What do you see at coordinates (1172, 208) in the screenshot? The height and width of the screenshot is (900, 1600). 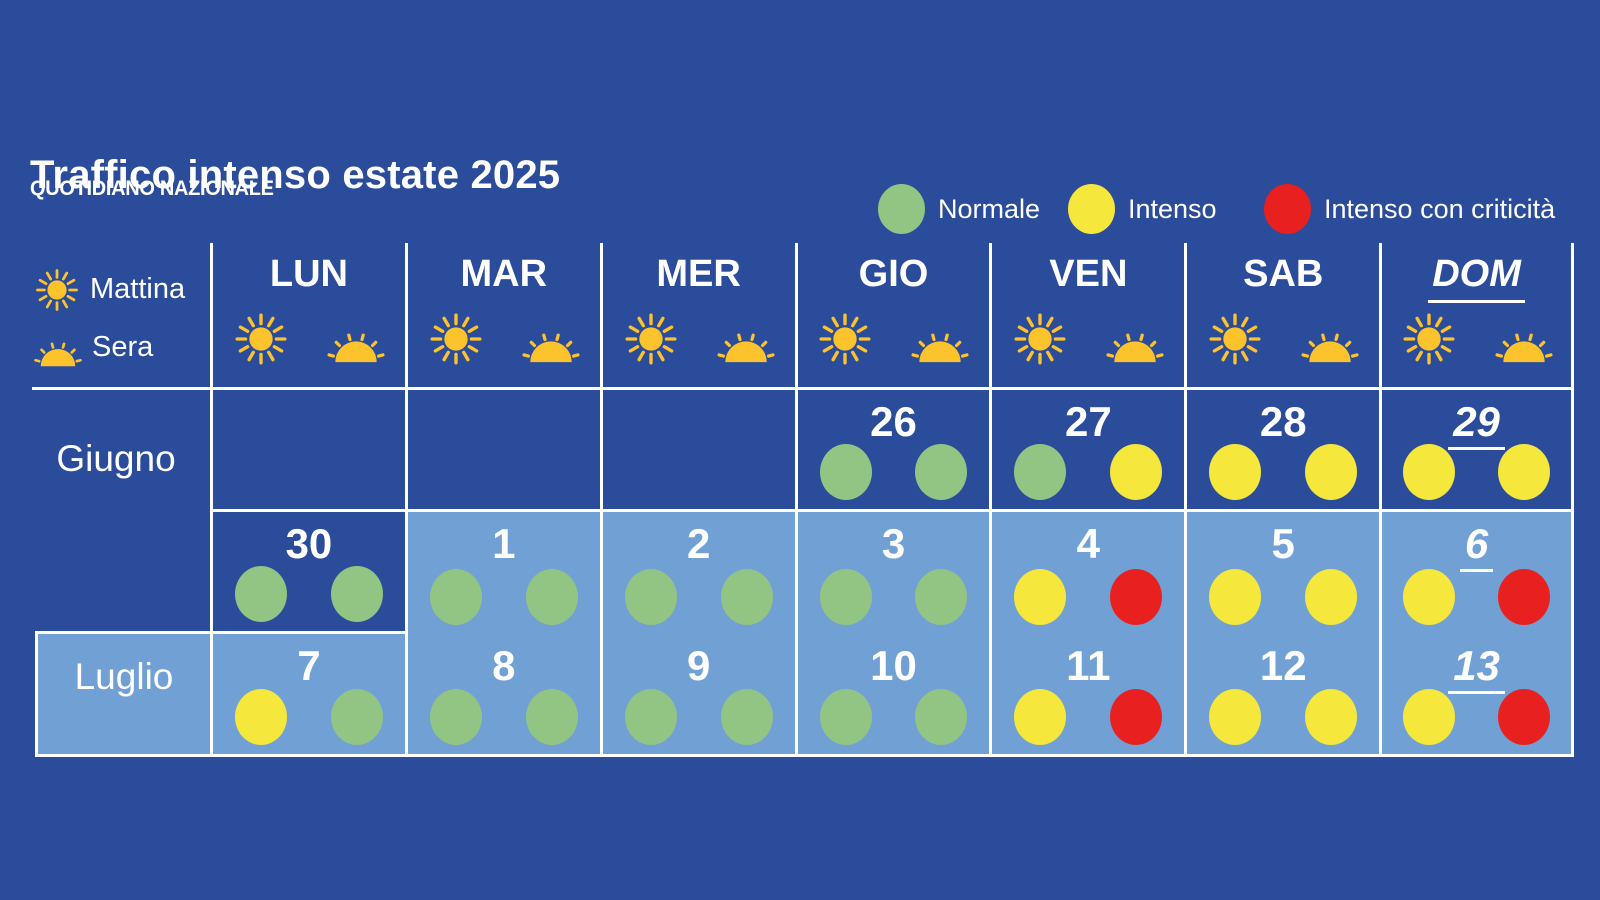 I see `legend-label-intenso: Intenso` at bounding box center [1172, 208].